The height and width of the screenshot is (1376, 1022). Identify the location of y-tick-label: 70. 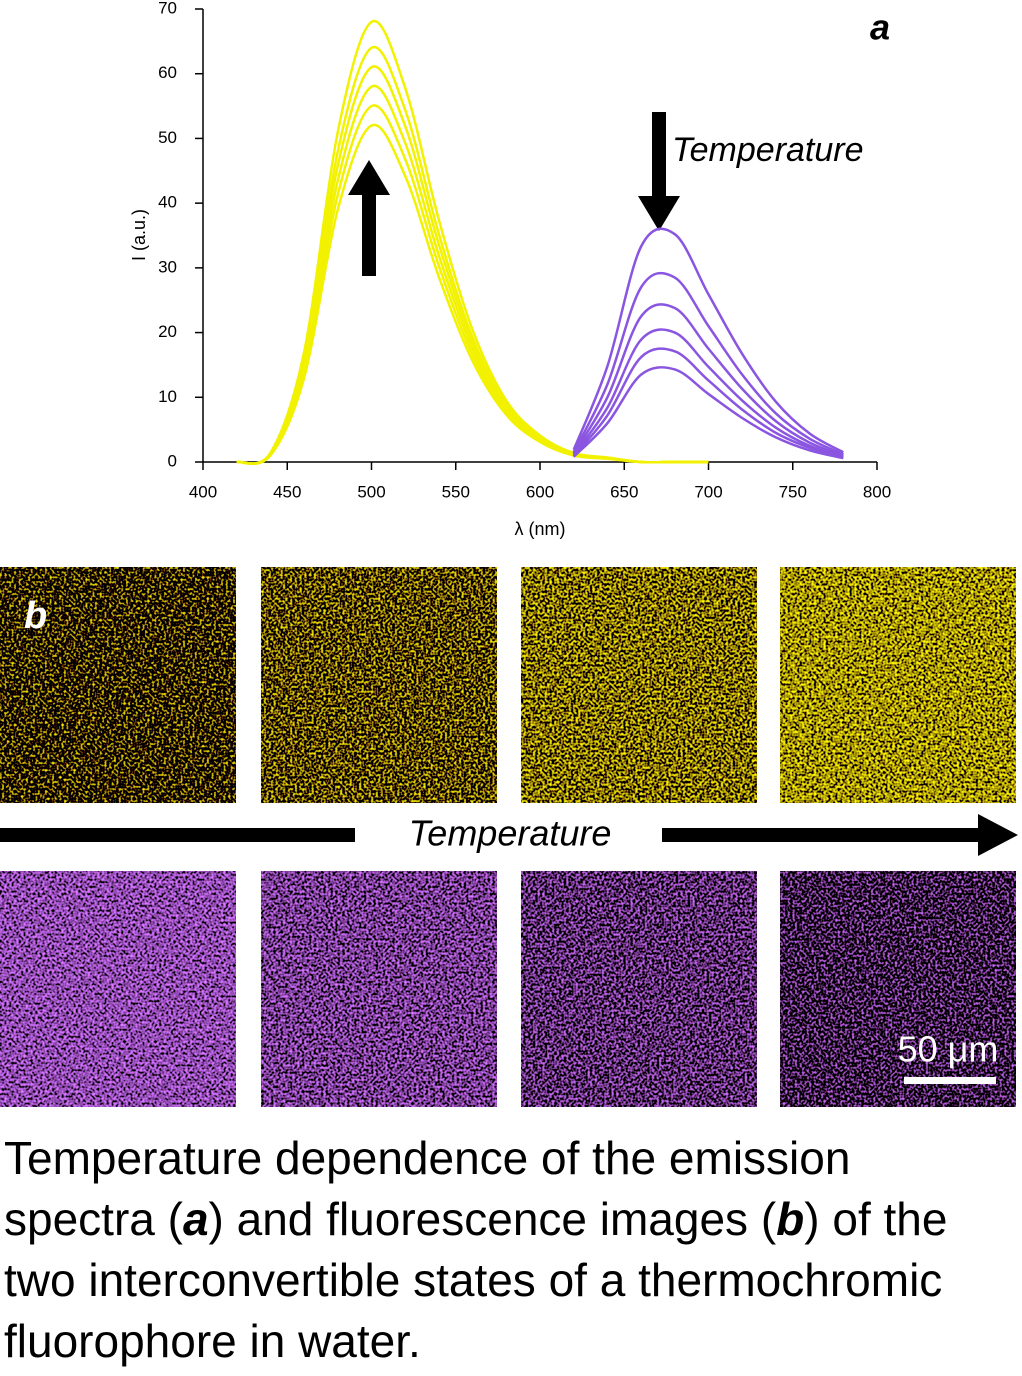
(167, 8).